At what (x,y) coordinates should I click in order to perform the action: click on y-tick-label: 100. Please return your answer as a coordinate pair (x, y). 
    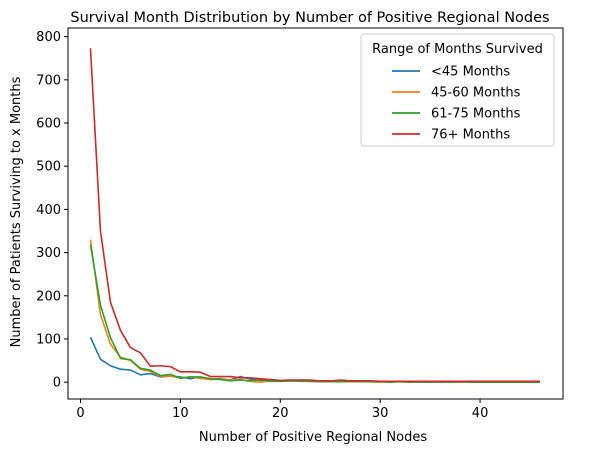
    Looking at the image, I should click on (48, 339).